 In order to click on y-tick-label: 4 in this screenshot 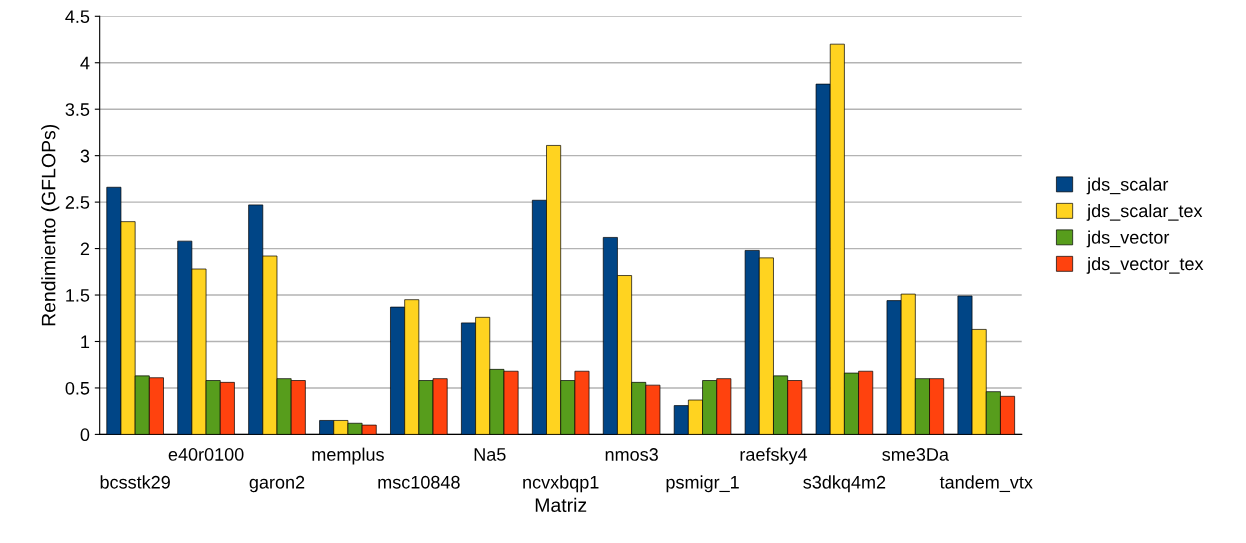, I will do `click(85, 63)`.